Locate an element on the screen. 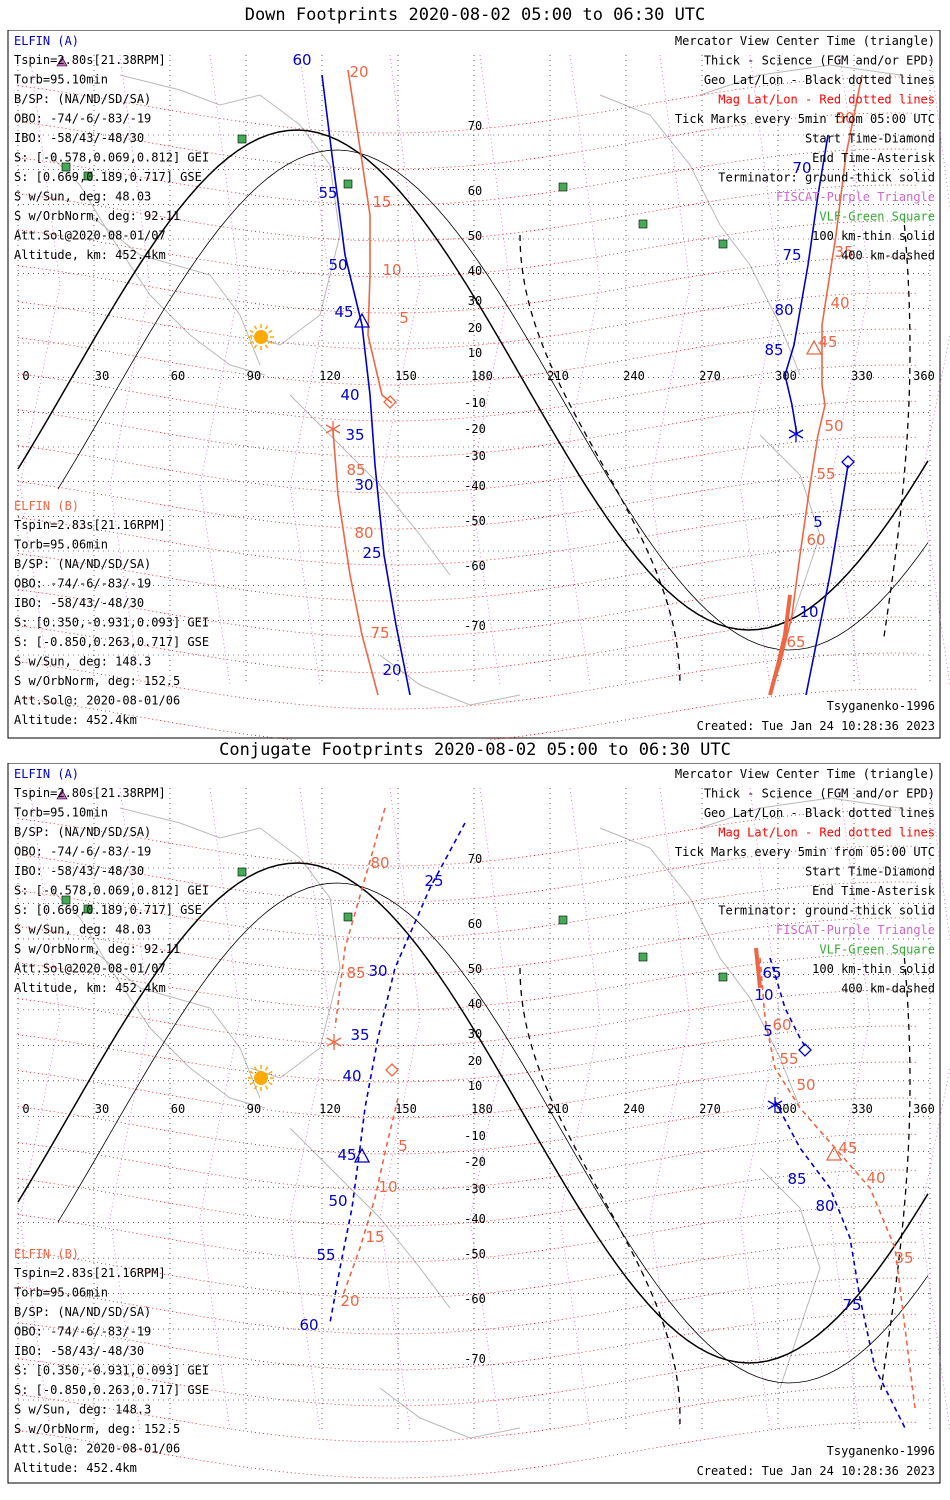  elfin-a-tick-label: 50 is located at coordinates (337, 1201).